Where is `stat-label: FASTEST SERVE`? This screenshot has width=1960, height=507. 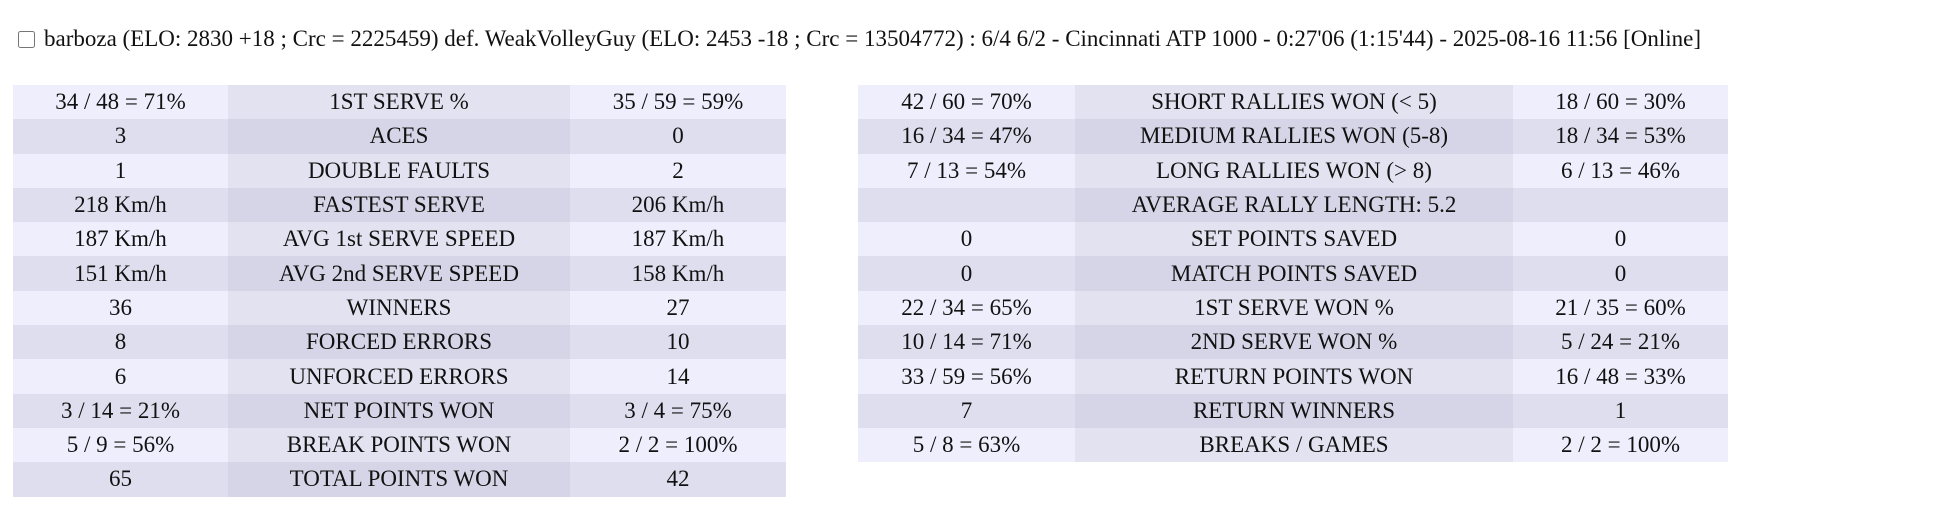 stat-label: FASTEST SERVE is located at coordinates (399, 205).